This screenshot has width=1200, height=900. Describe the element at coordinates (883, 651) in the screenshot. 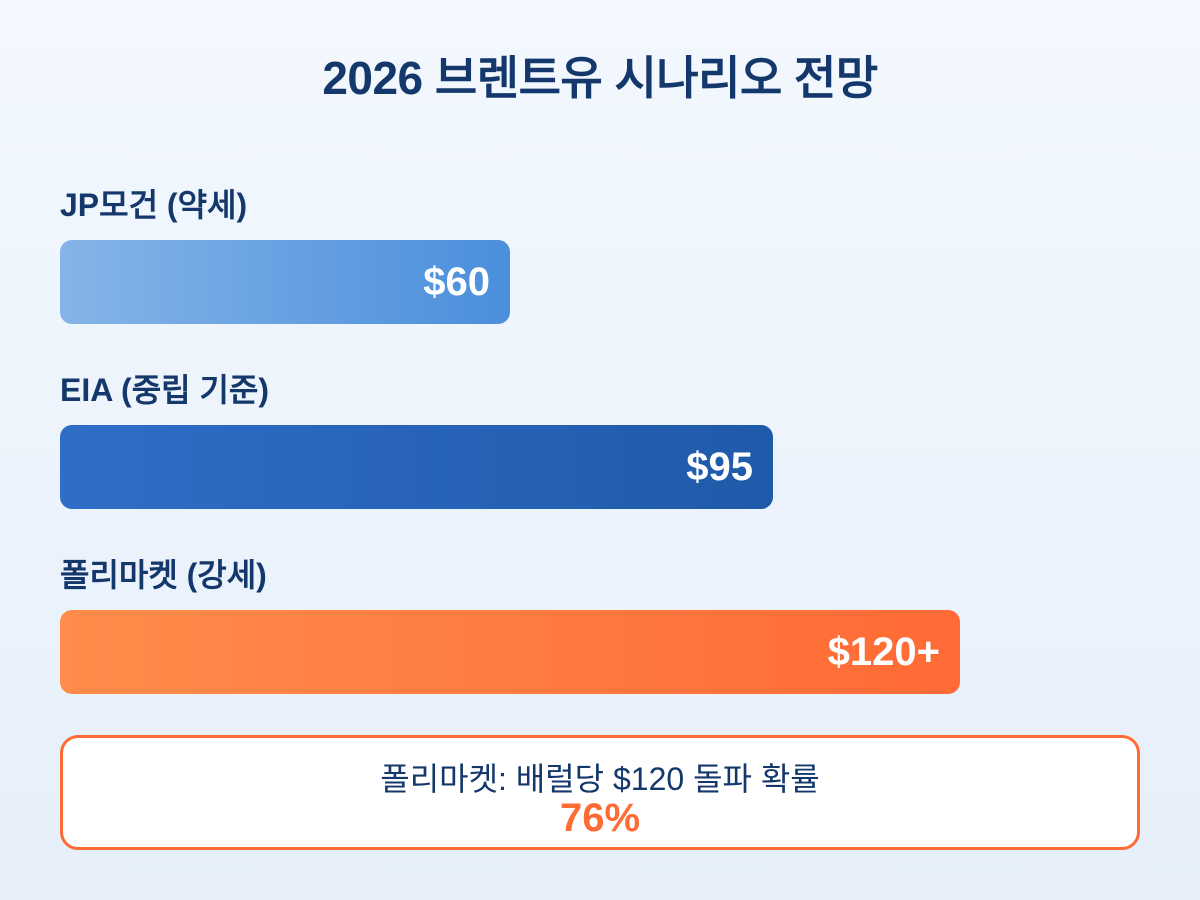

I see `bar-value-label: $120+` at that location.